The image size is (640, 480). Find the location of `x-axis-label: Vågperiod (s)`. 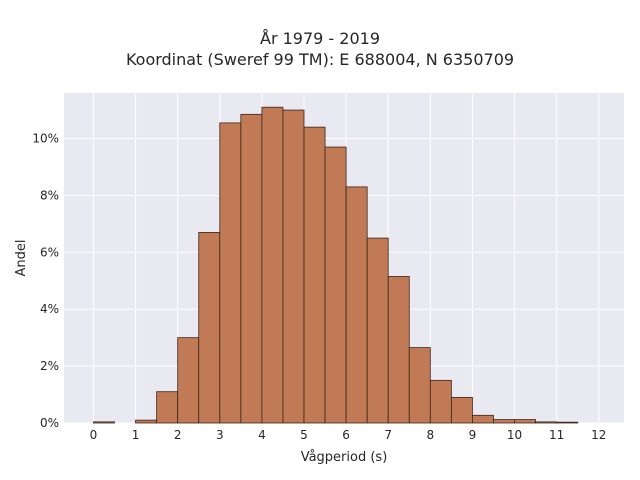

x-axis-label: Vågperiod (s) is located at coordinates (344, 457).